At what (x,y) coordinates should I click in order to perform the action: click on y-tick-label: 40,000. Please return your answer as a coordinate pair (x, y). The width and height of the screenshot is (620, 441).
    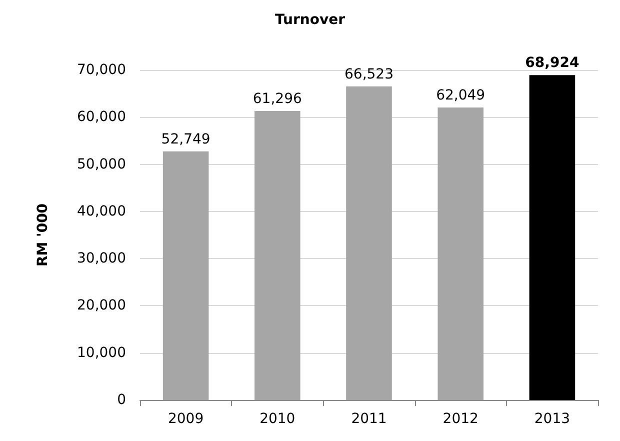
    Looking at the image, I should click on (101, 211).